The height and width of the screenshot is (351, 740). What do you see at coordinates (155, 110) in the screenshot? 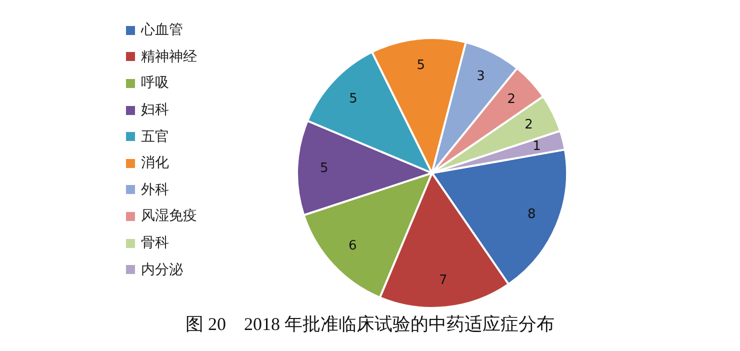
I see `legend-label: 妇科` at bounding box center [155, 110].